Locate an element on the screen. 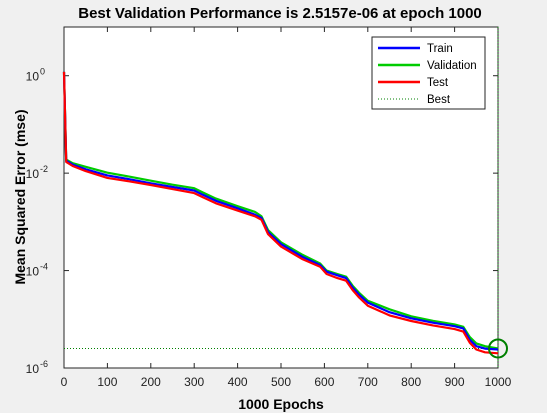 The width and height of the screenshot is (547, 413). x-tick-label: 800 is located at coordinates (411, 382).